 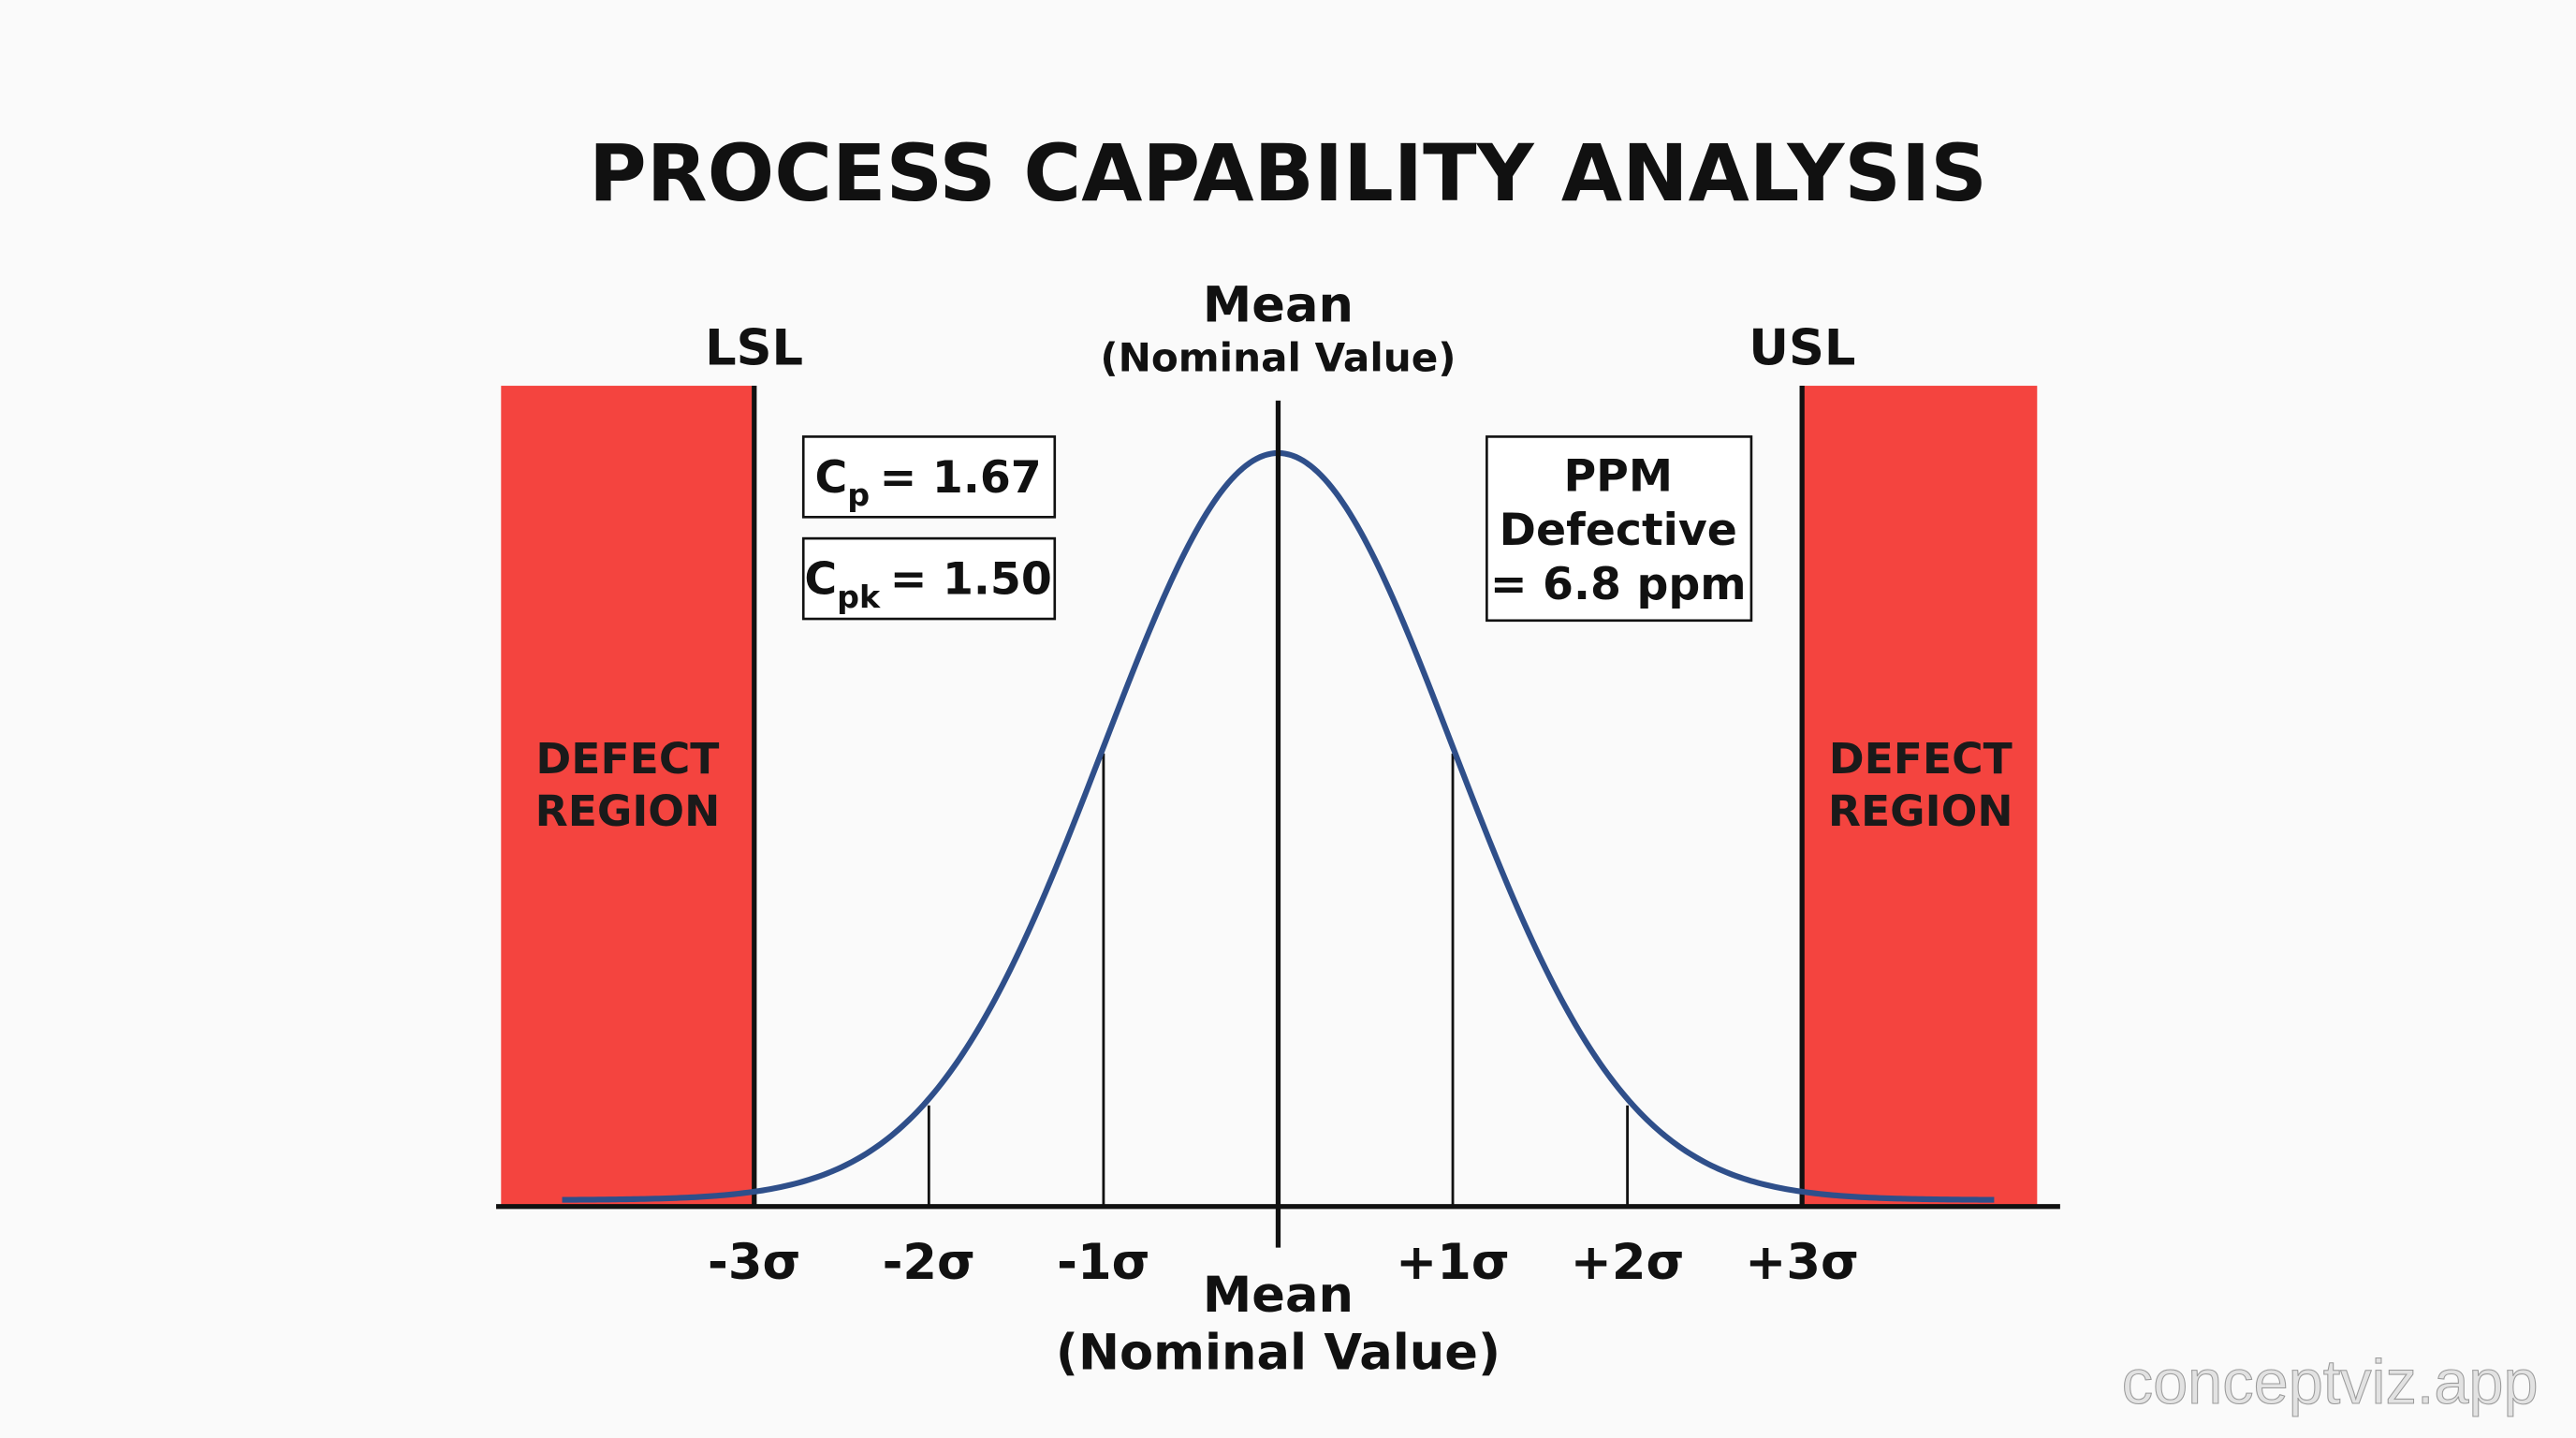 I want to click on ppm-line-2: Defective, so click(x=1618, y=530).